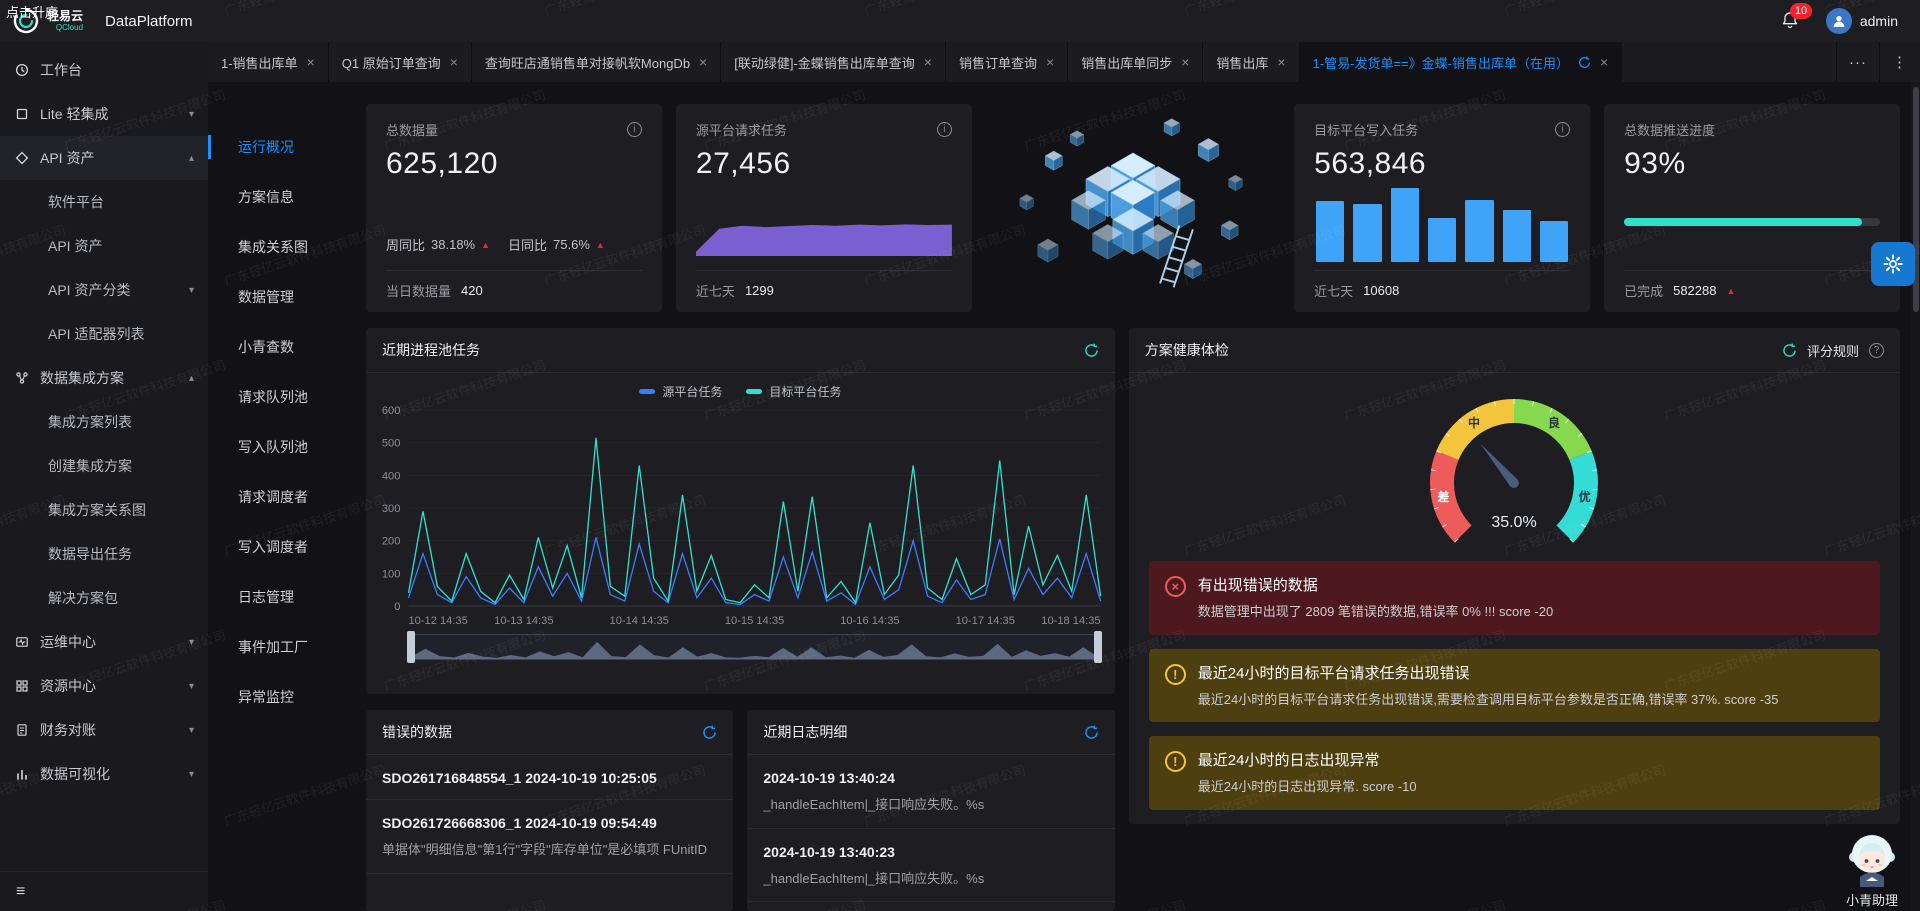 Image resolution: width=1920 pixels, height=911 pixels. What do you see at coordinates (960, 21) in the screenshot?
I see `topbar: 点击升序 轻易云 QCloud DataPlatform 10 admin` at bounding box center [960, 21].